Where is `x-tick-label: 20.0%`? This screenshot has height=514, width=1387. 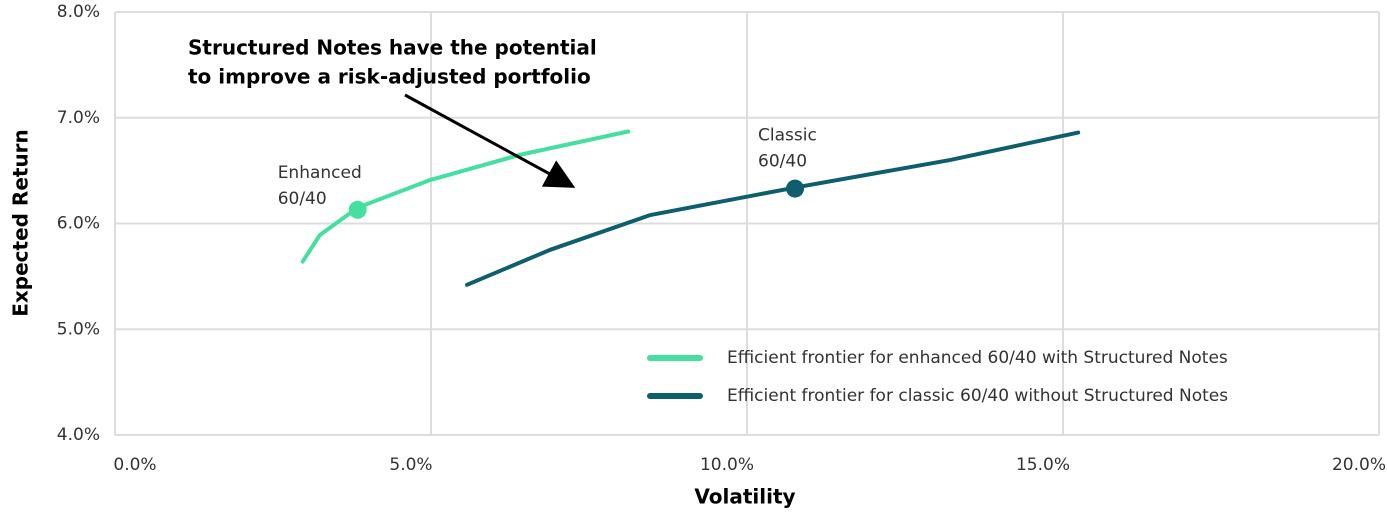 x-tick-label: 20.0% is located at coordinates (1359, 465).